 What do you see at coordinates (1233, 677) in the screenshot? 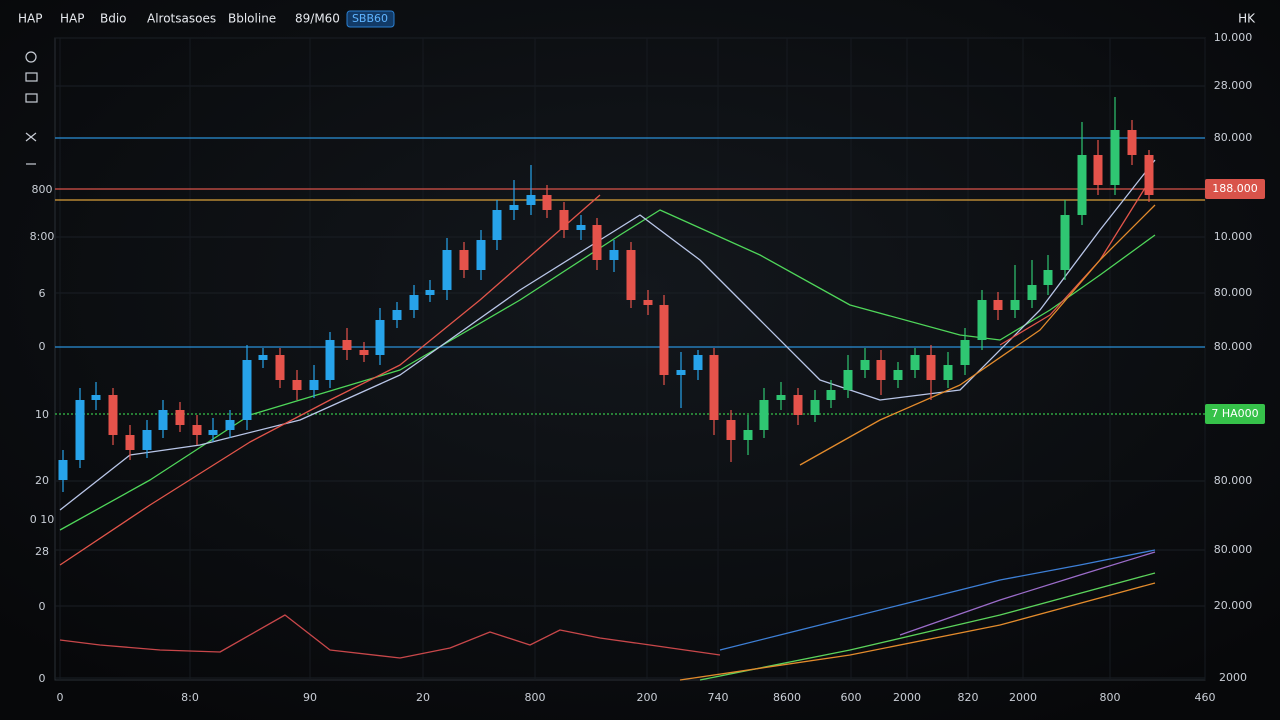
I see `y-tick-label: 2000` at bounding box center [1233, 677].